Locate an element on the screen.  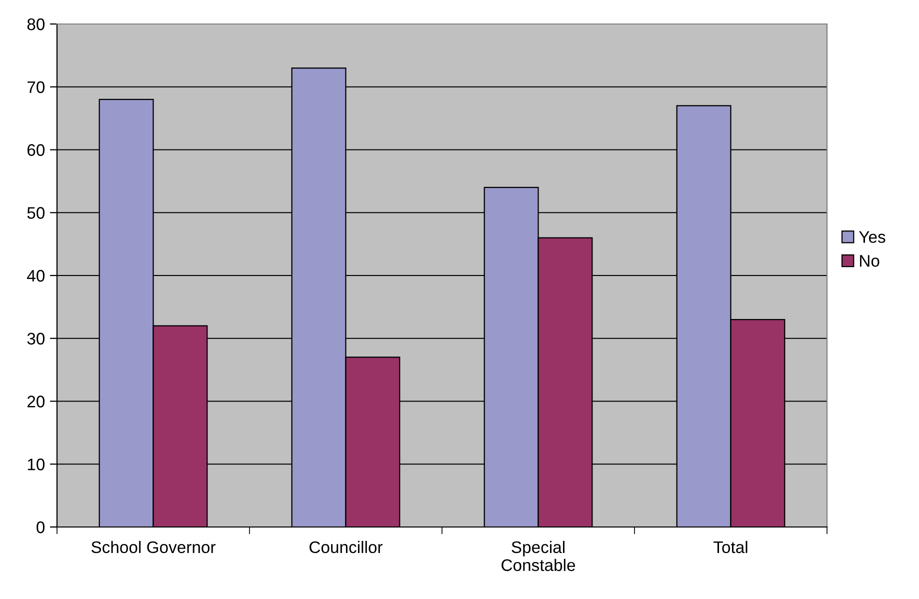
x-tick-label: Total is located at coordinates (731, 547).